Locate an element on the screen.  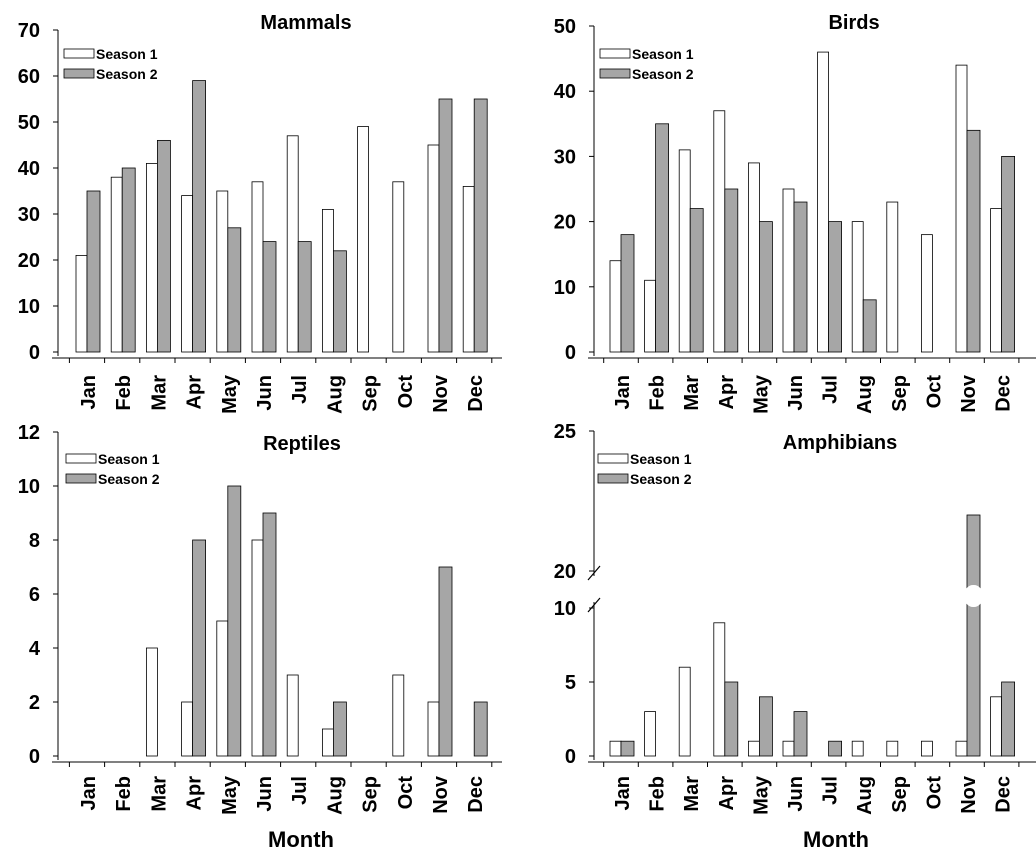
season-1-bar-nov is located at coordinates (433, 248).